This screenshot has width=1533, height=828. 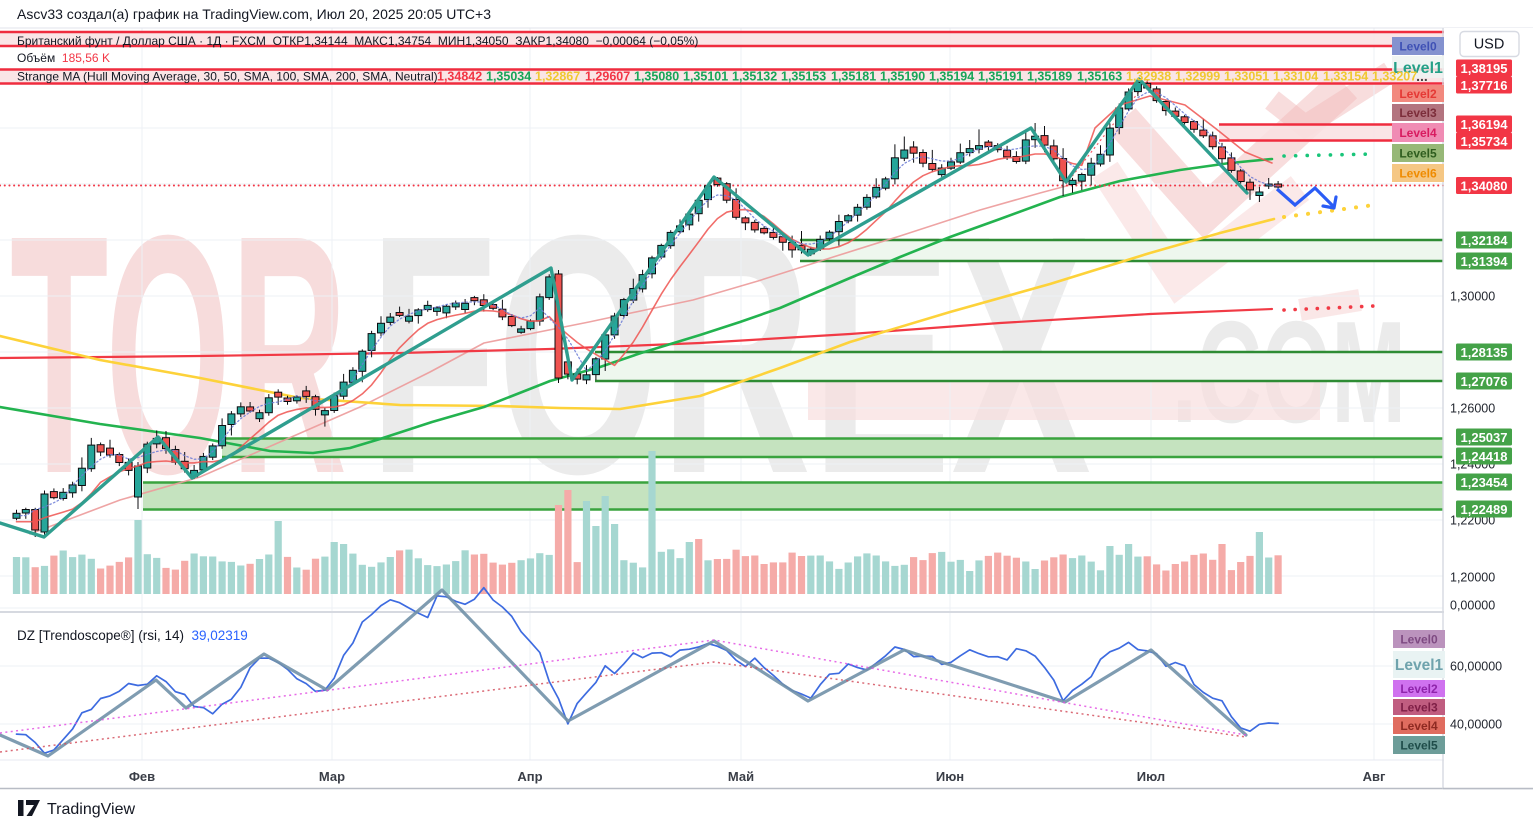 I want to click on svg-text: Мар, so click(x=332, y=776).